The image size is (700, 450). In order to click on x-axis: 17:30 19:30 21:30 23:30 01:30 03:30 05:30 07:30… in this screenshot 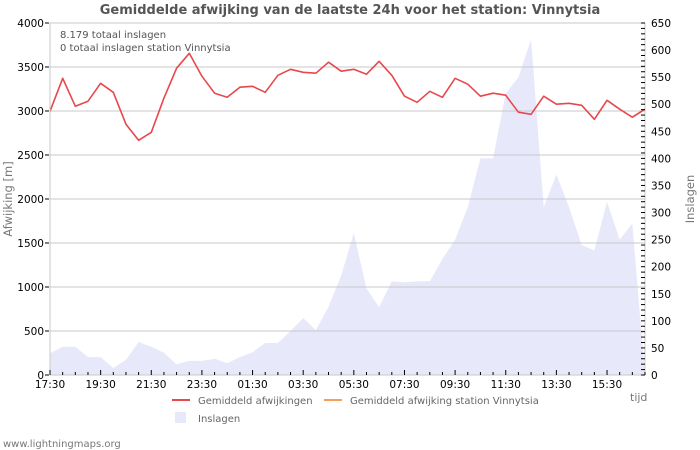, I will do `click(340, 380)`.